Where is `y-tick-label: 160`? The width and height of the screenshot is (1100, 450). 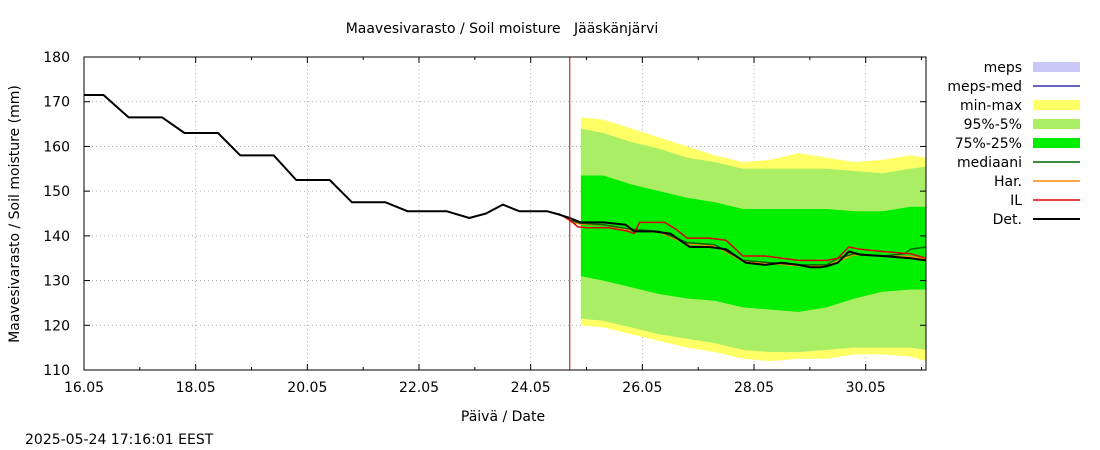
y-tick-label: 160 is located at coordinates (56, 147).